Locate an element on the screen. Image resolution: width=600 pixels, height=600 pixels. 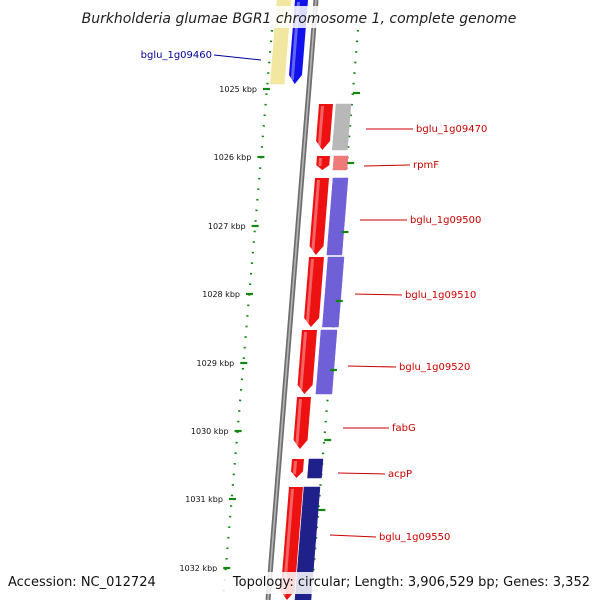
ruler-label: 1025 kbp is located at coordinates (238, 89).